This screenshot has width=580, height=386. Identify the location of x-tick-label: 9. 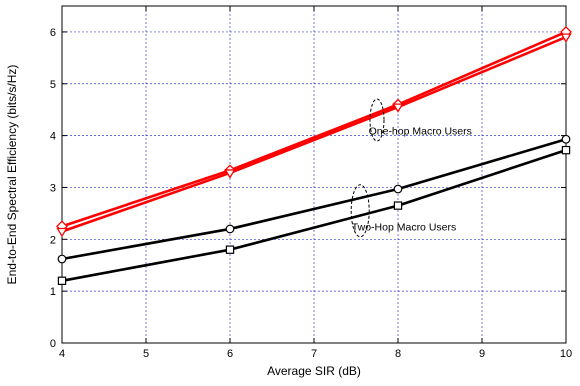
(482, 354).